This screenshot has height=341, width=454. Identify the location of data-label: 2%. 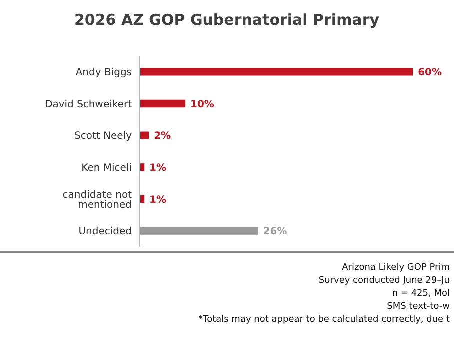
(163, 136).